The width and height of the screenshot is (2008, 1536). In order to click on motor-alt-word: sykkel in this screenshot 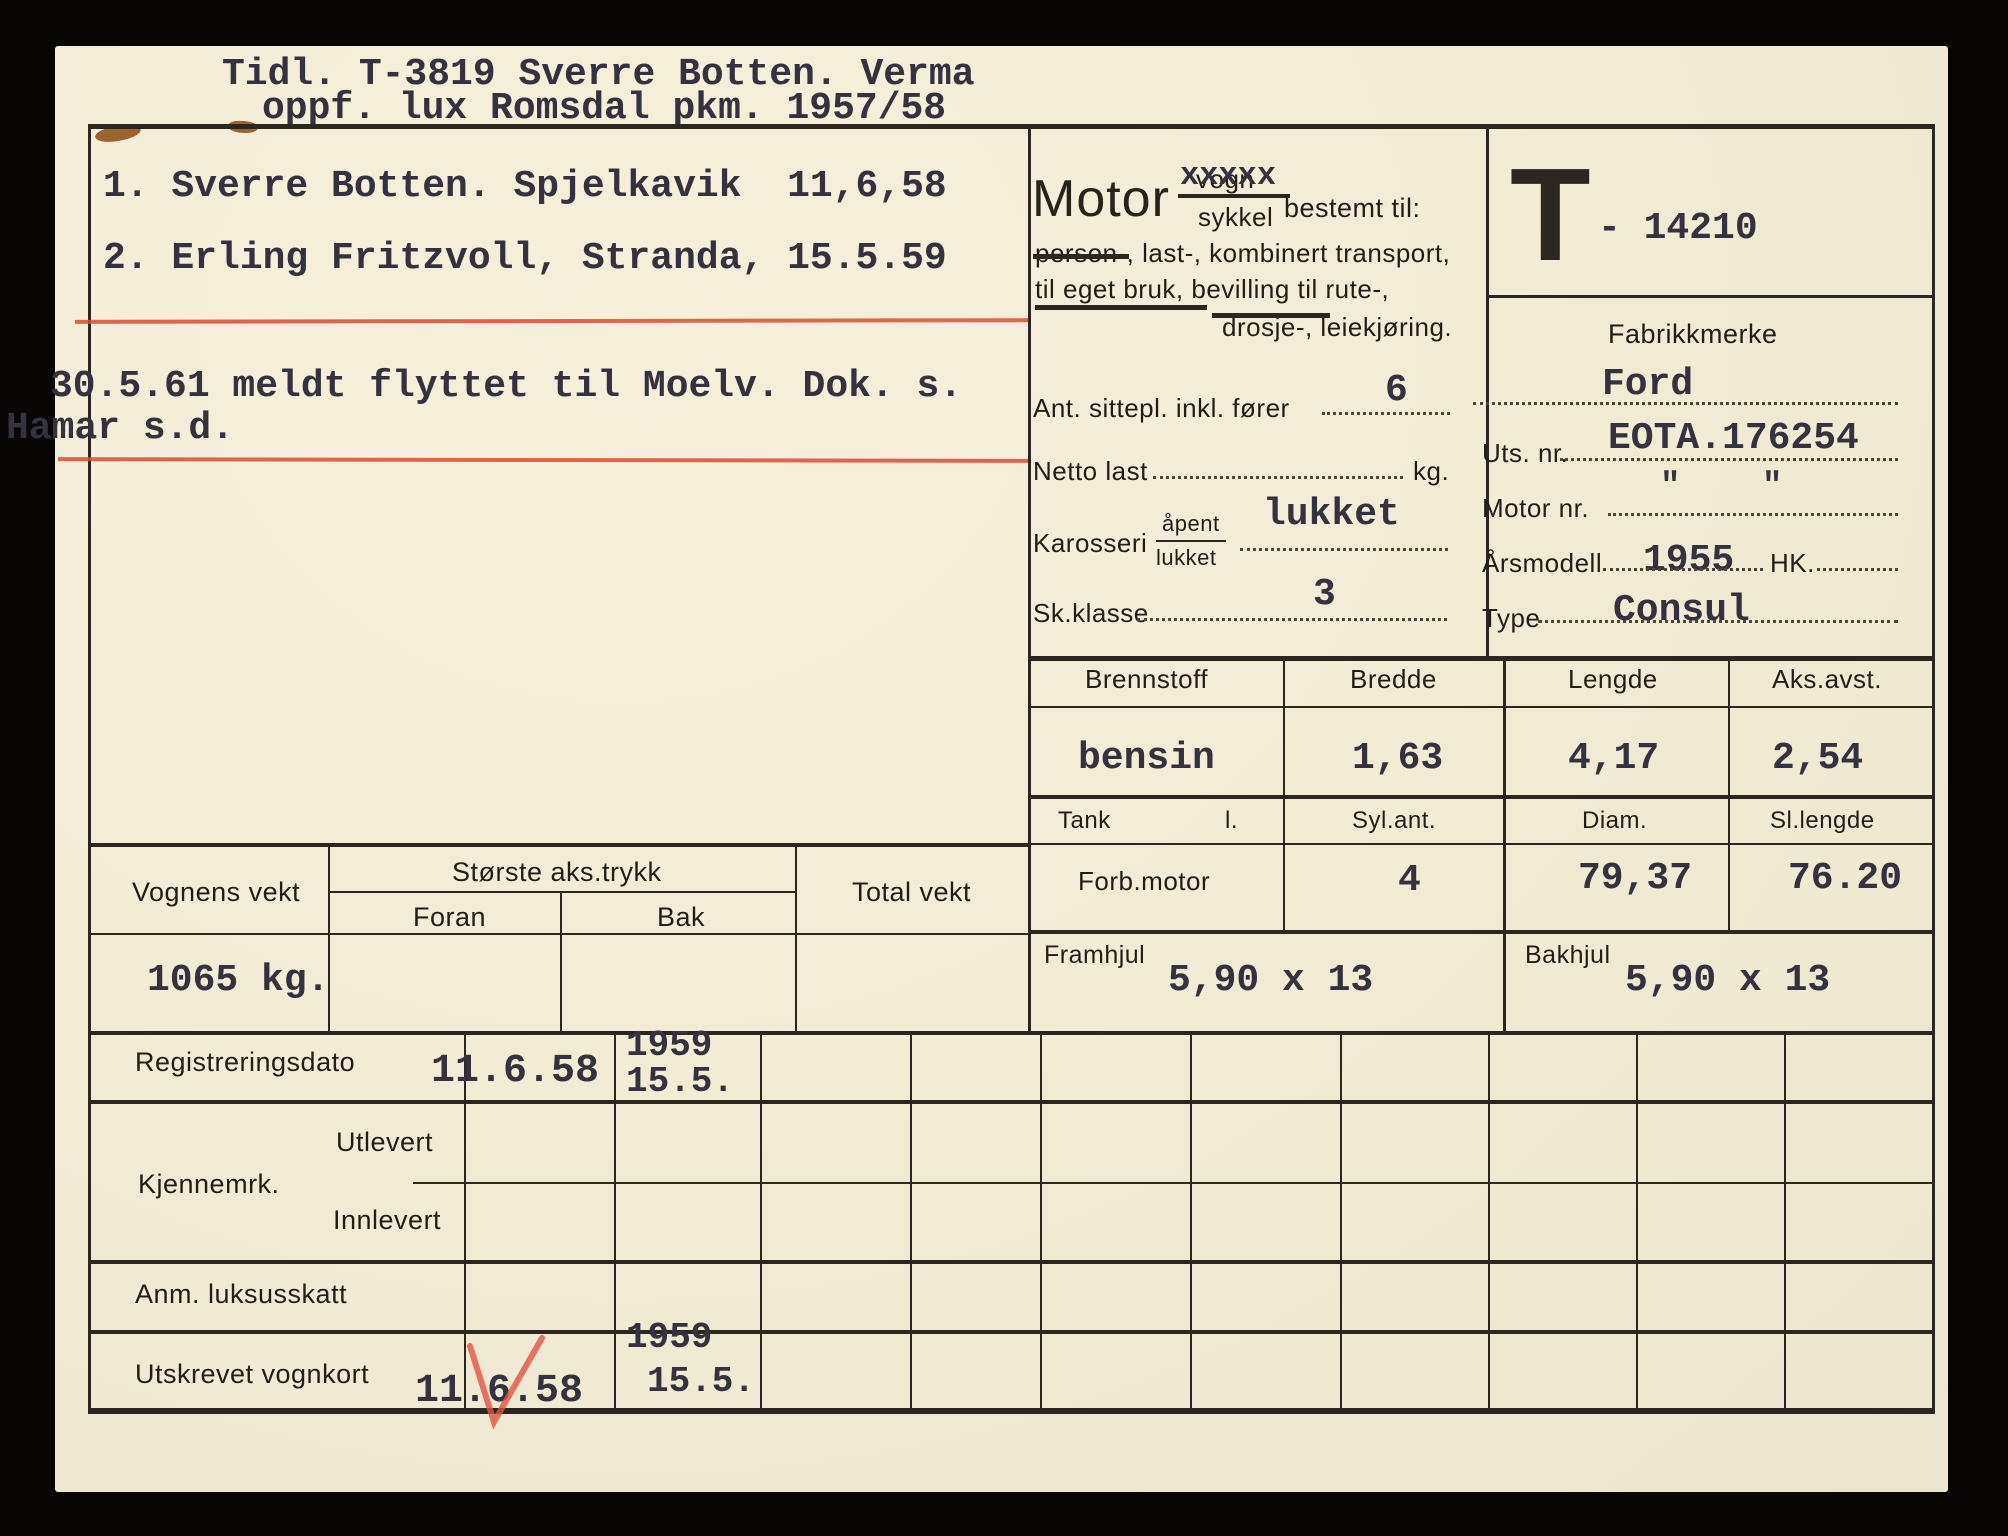, I will do `click(1236, 217)`.